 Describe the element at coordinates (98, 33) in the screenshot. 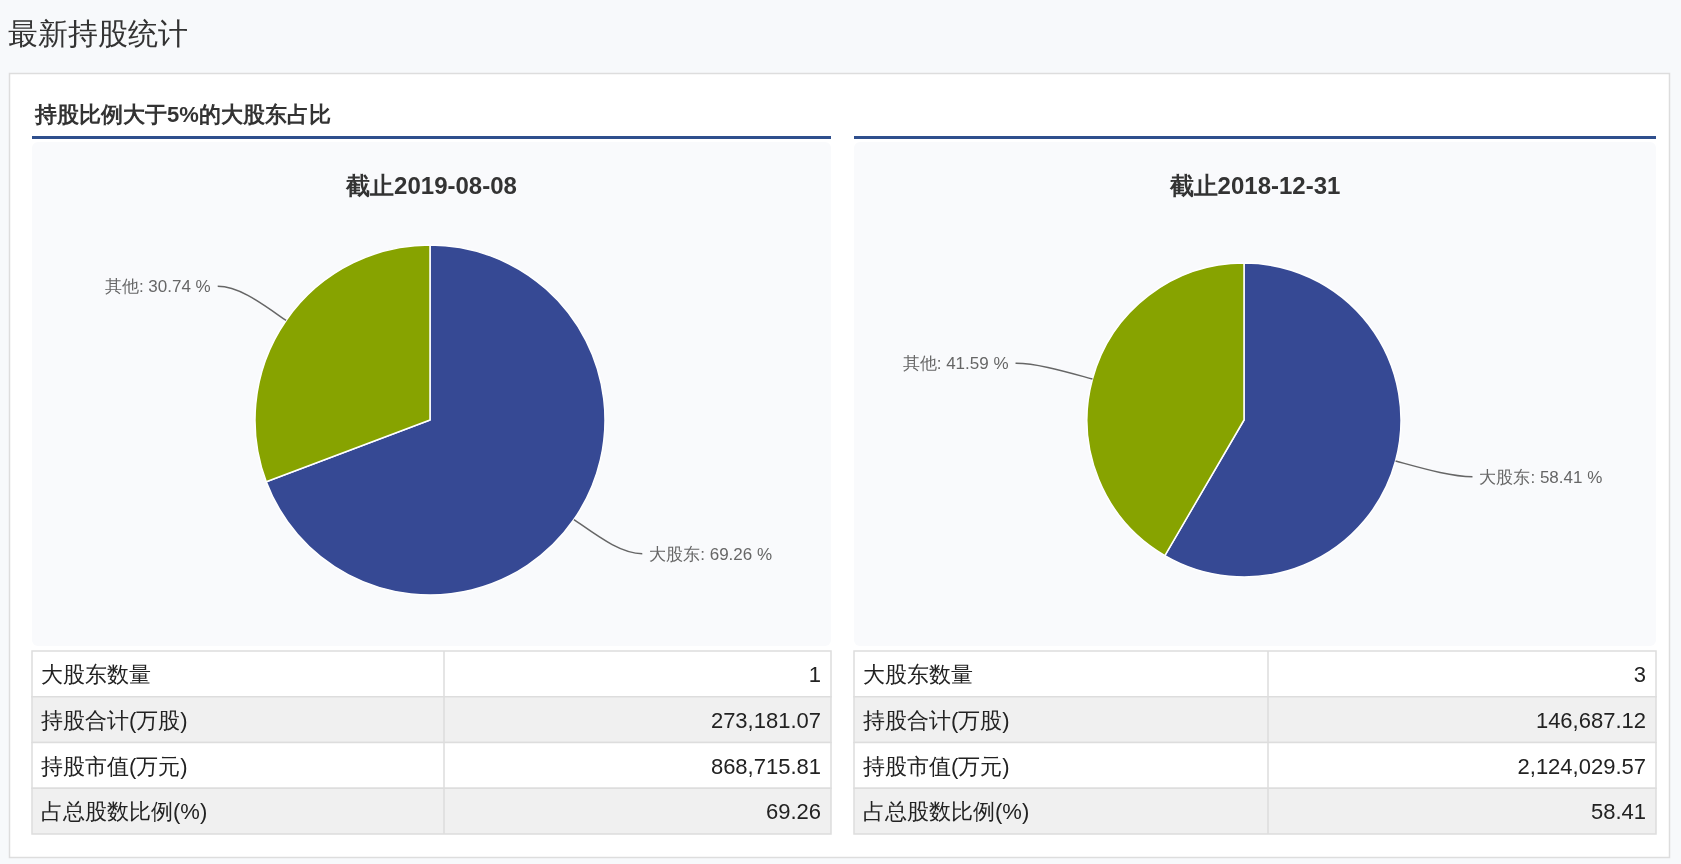

I see `text: 最新持股统计` at that location.